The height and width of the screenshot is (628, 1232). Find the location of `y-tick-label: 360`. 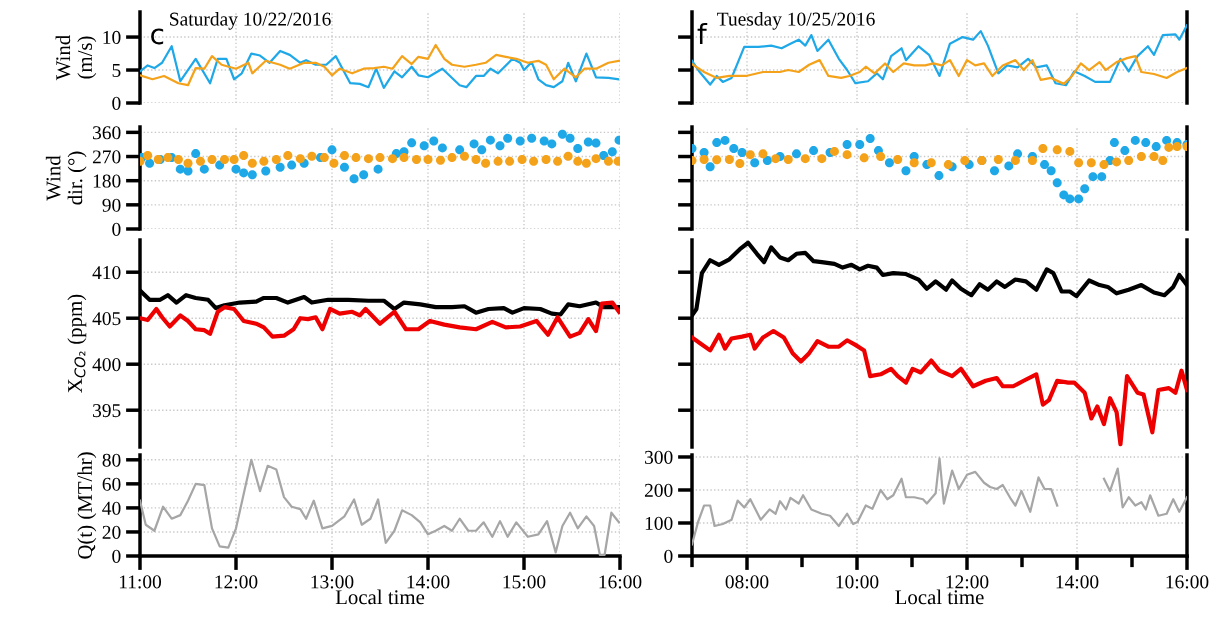

y-tick-label: 360 is located at coordinates (107, 133).